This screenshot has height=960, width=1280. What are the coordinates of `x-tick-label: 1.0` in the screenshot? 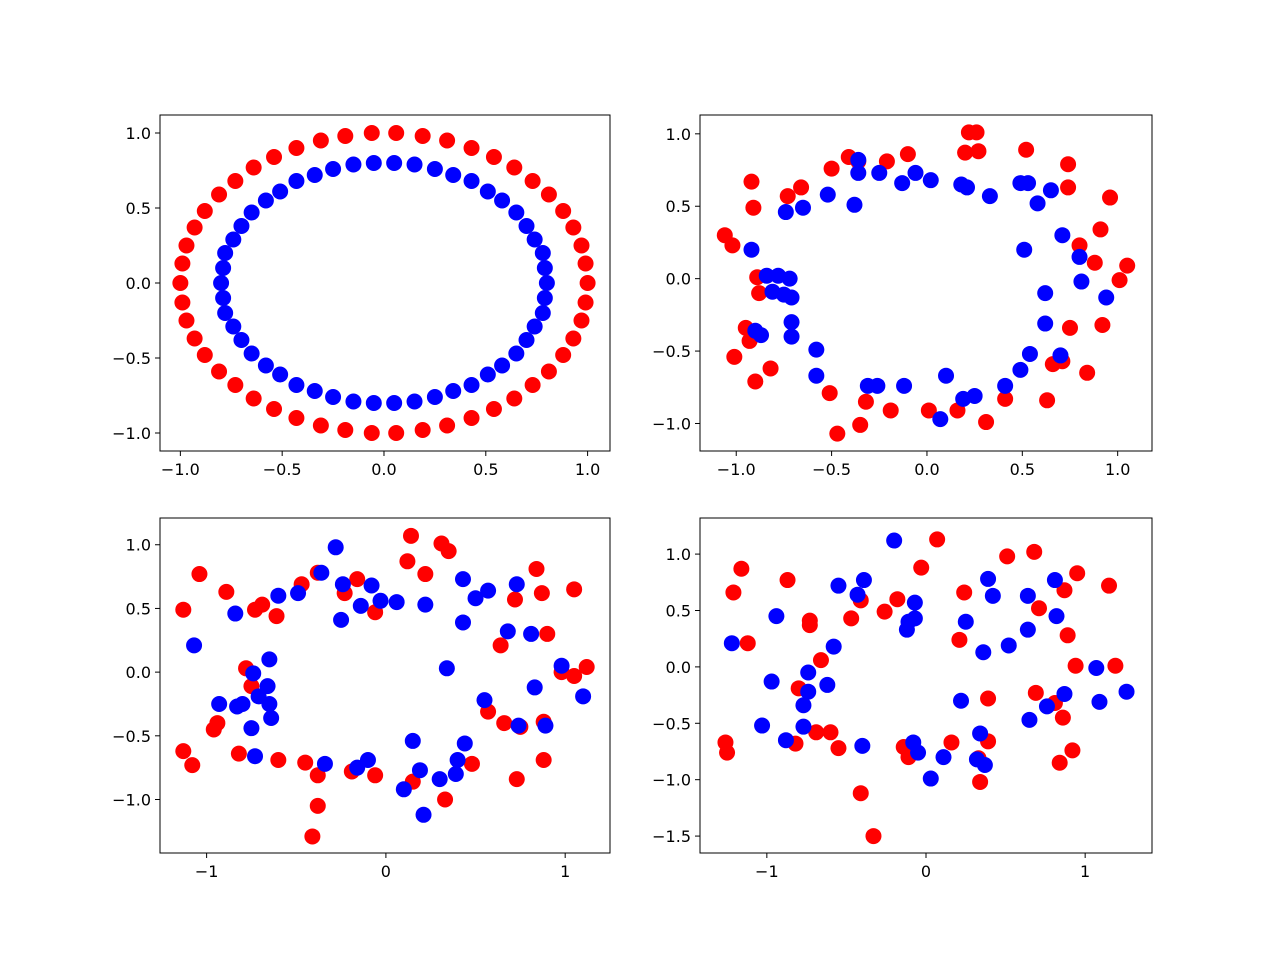 It's located at (587, 469).